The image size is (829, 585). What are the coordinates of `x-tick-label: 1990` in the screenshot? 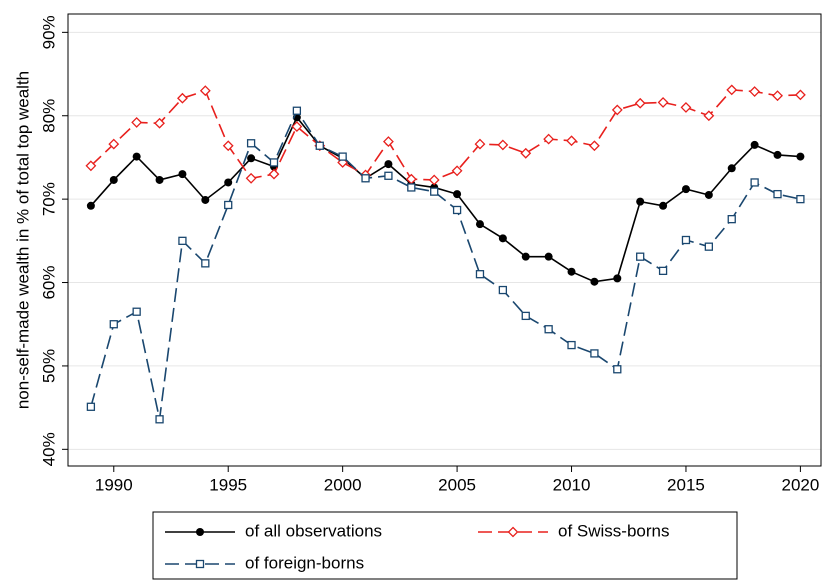 It's located at (114, 484).